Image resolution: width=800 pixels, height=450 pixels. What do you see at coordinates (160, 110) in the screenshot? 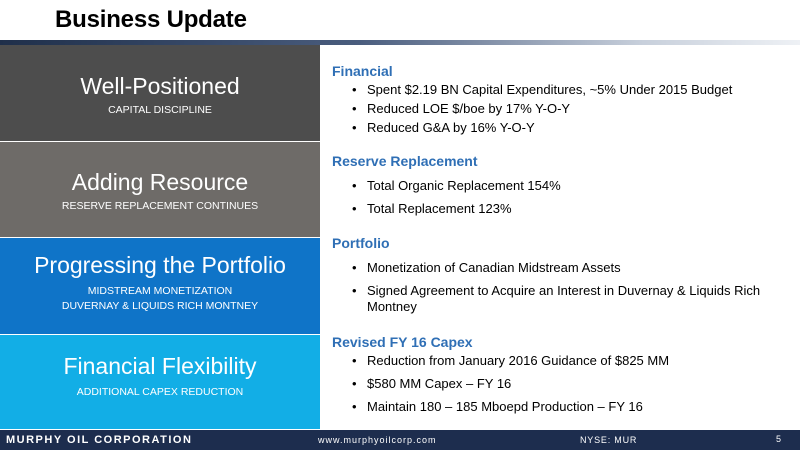
I see `block-subheading: CAPITAL DISCIPLINE` at bounding box center [160, 110].